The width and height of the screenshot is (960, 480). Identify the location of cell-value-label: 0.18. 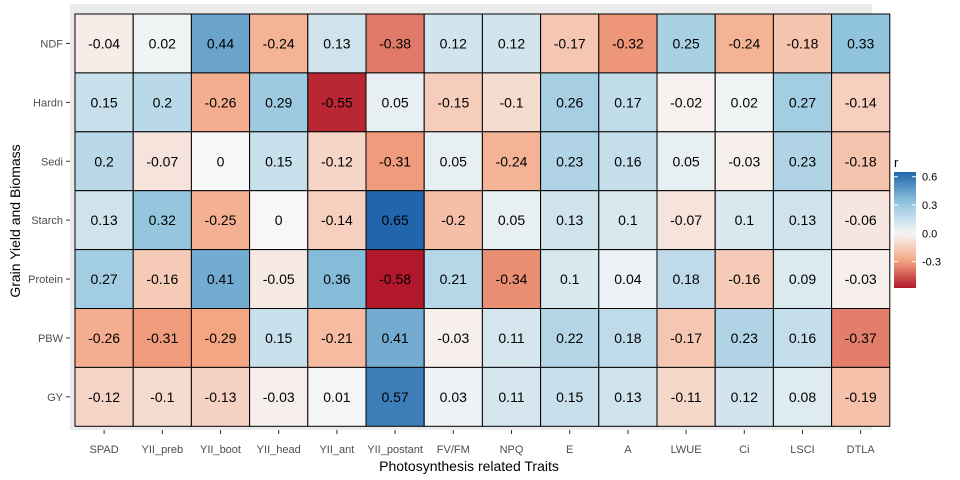
(627, 338).